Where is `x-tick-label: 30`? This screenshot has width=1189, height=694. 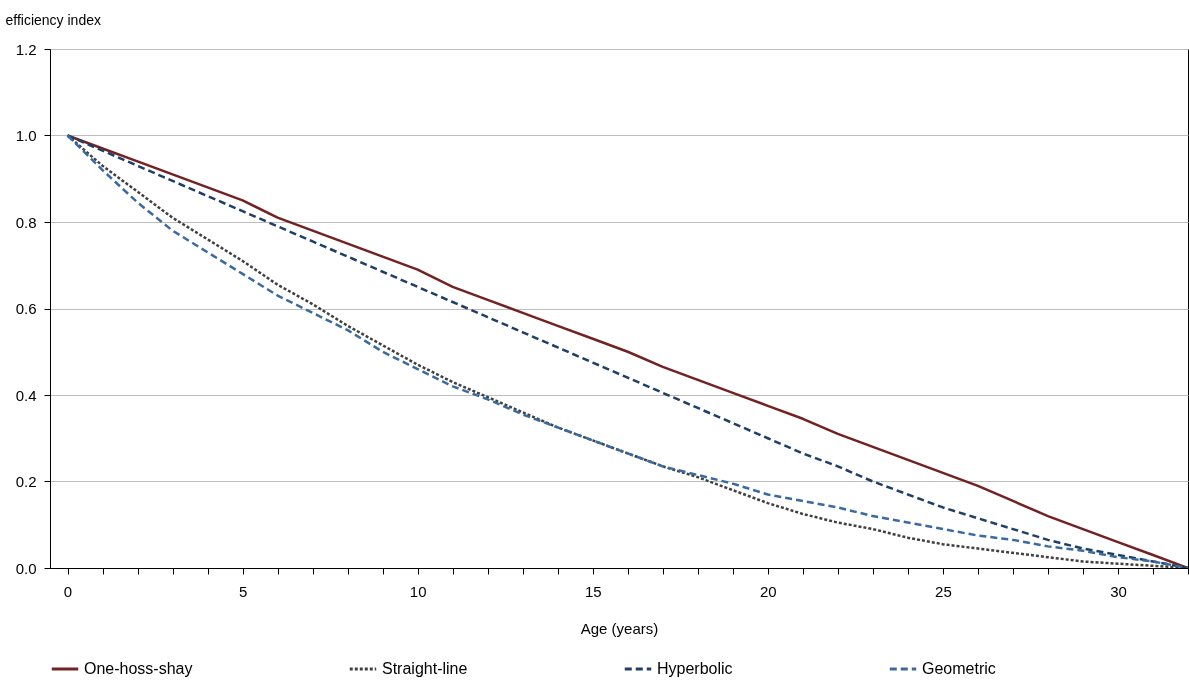
x-tick-label: 30 is located at coordinates (1118, 591).